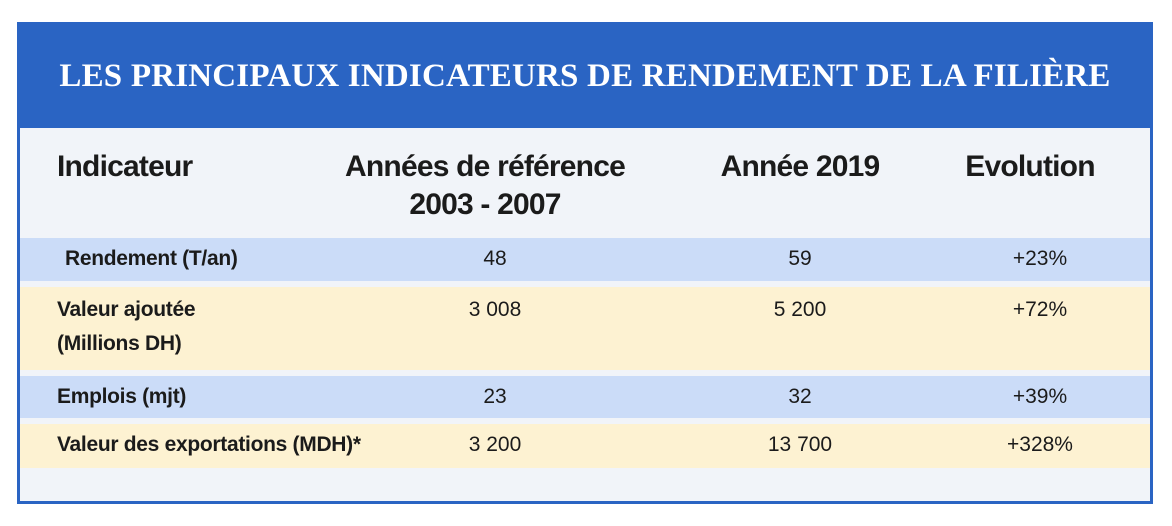 The width and height of the screenshot is (1172, 526). I want to click on row-label: Valeur des exportations (MDH)*, so click(209, 444).